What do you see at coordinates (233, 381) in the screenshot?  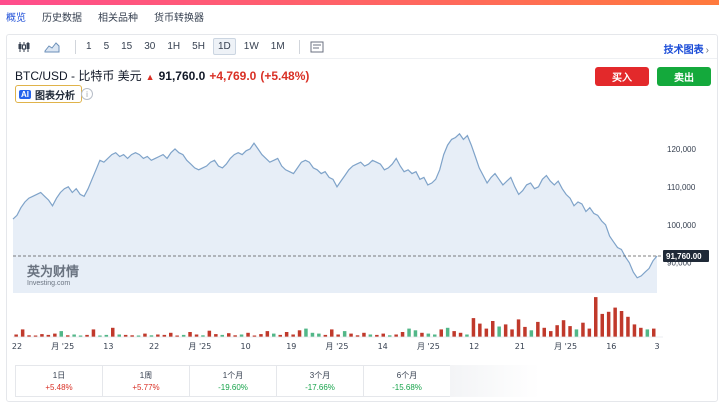 I see `performance-cell: 1个月 -19.60%` at bounding box center [233, 381].